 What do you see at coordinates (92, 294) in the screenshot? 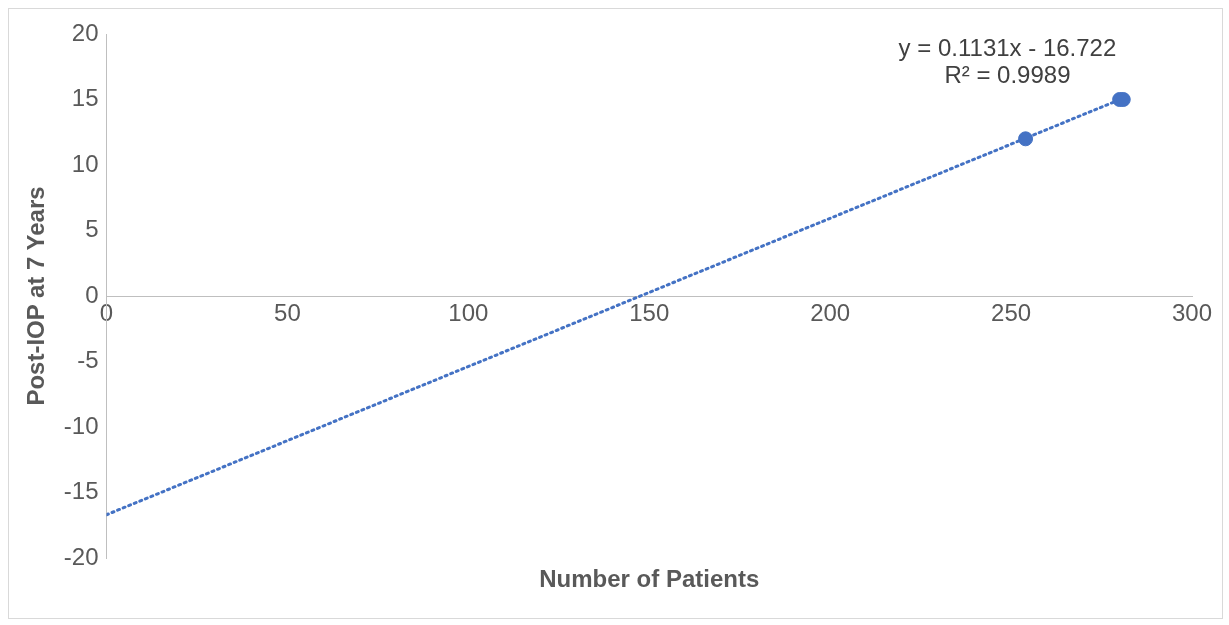
I see `y-tick-label: 0` at bounding box center [92, 294].